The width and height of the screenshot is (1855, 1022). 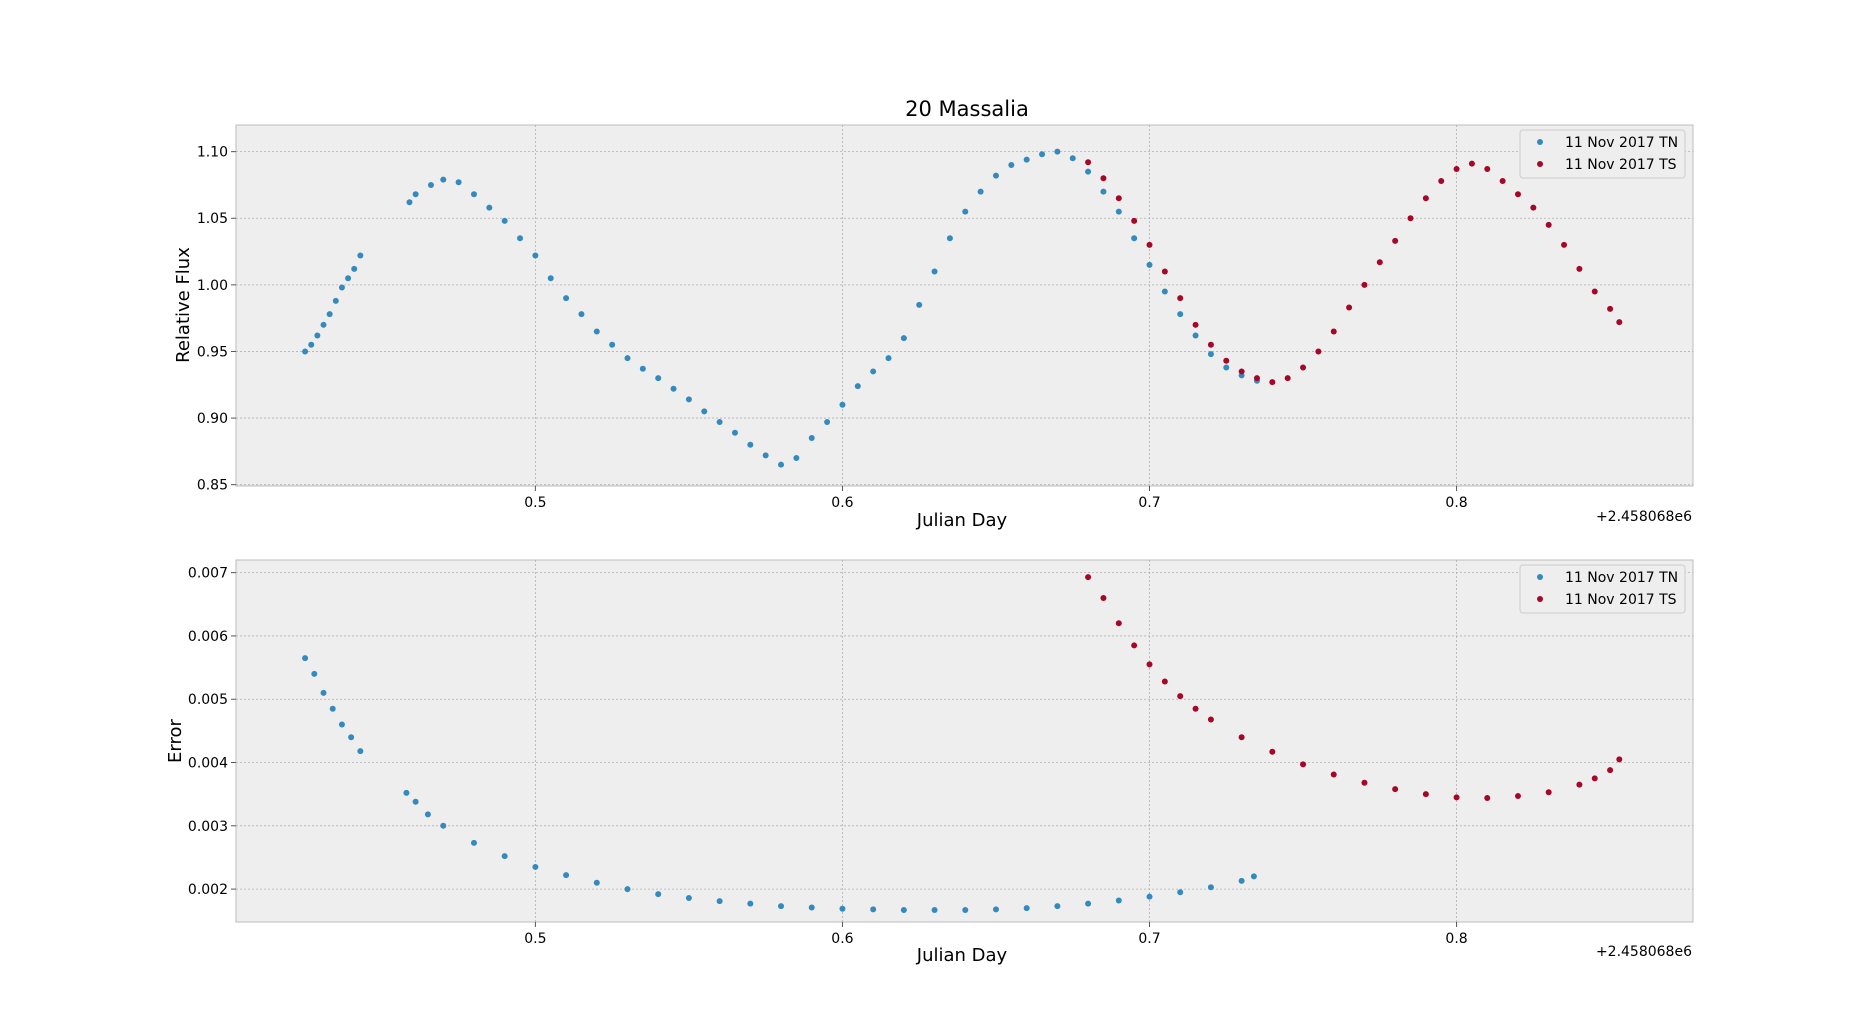 I want to click on x-tick-label: 0.6, so click(x=842, y=939).